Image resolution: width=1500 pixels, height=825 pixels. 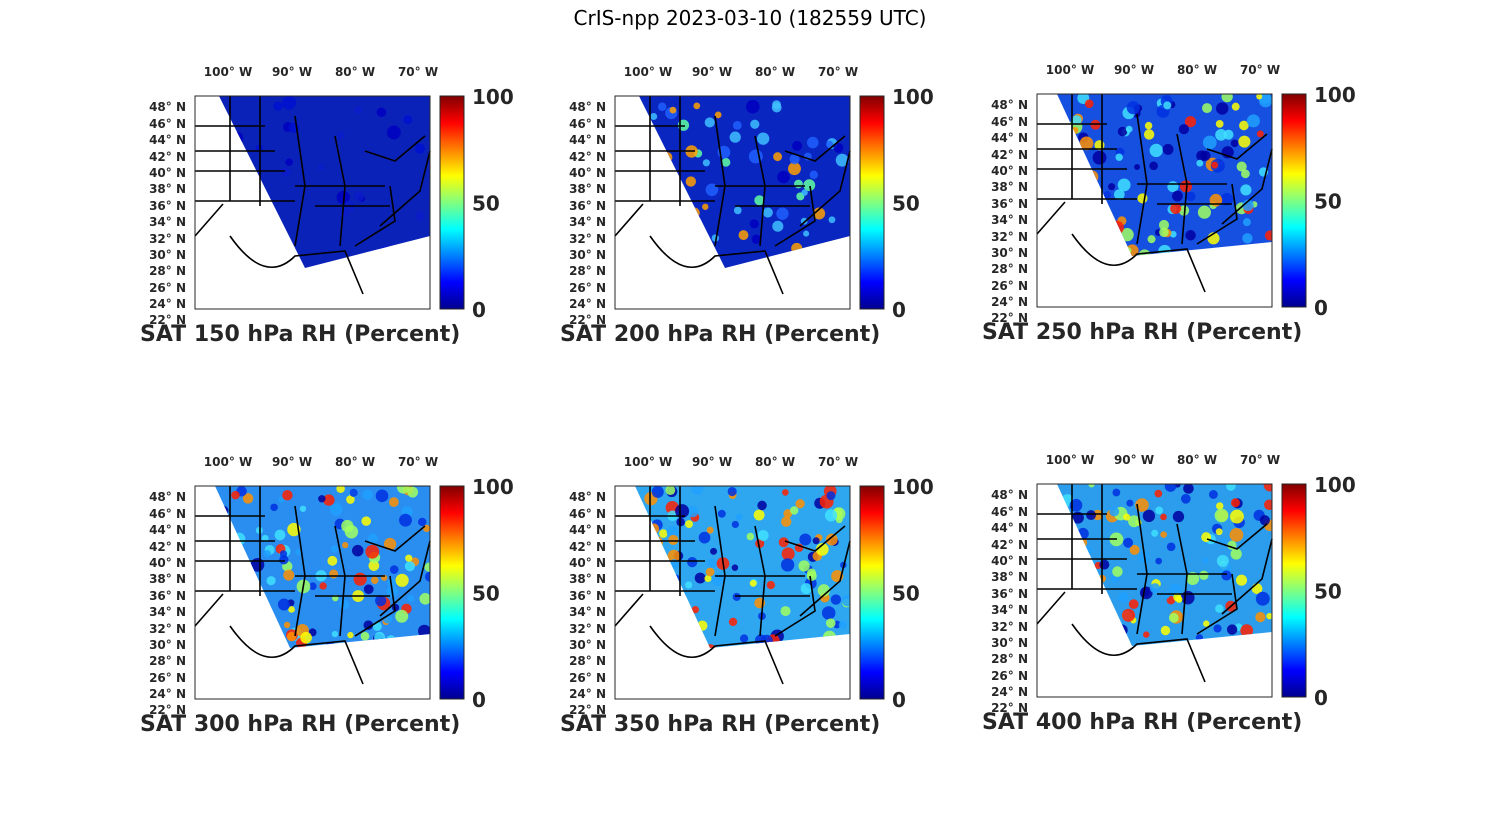 What do you see at coordinates (899, 700) in the screenshot?
I see `colorbar-tick-label: 0` at bounding box center [899, 700].